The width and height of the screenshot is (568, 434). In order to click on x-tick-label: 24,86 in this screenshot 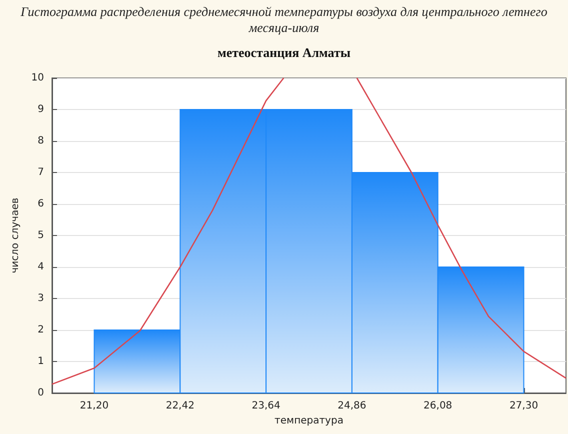, I will do `click(352, 406)`.